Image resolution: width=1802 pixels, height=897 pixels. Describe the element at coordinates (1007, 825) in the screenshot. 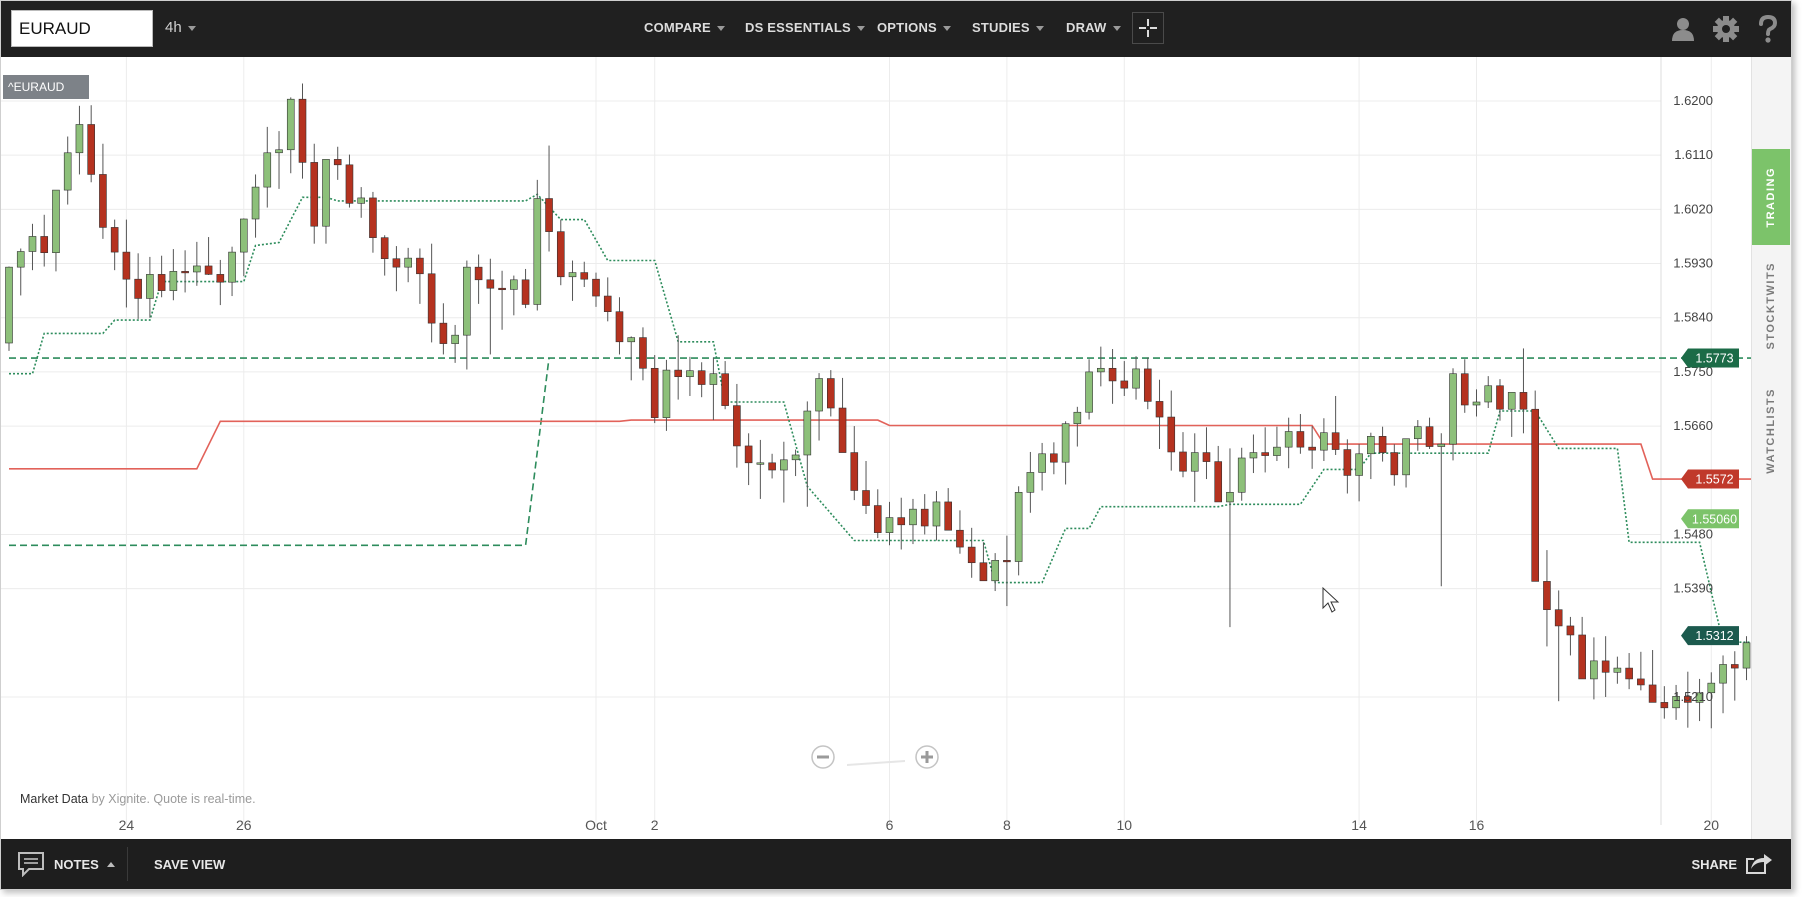

I see `x-tick-label: 8` at that location.